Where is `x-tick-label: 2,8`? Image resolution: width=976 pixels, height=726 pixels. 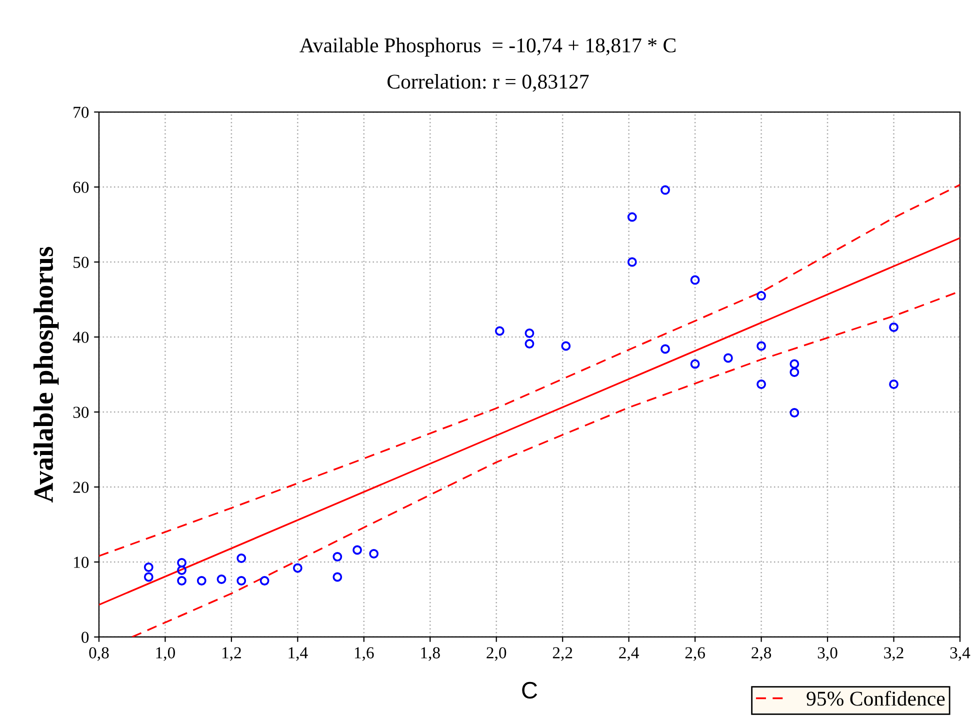
x-tick-label: 2,8 is located at coordinates (762, 654).